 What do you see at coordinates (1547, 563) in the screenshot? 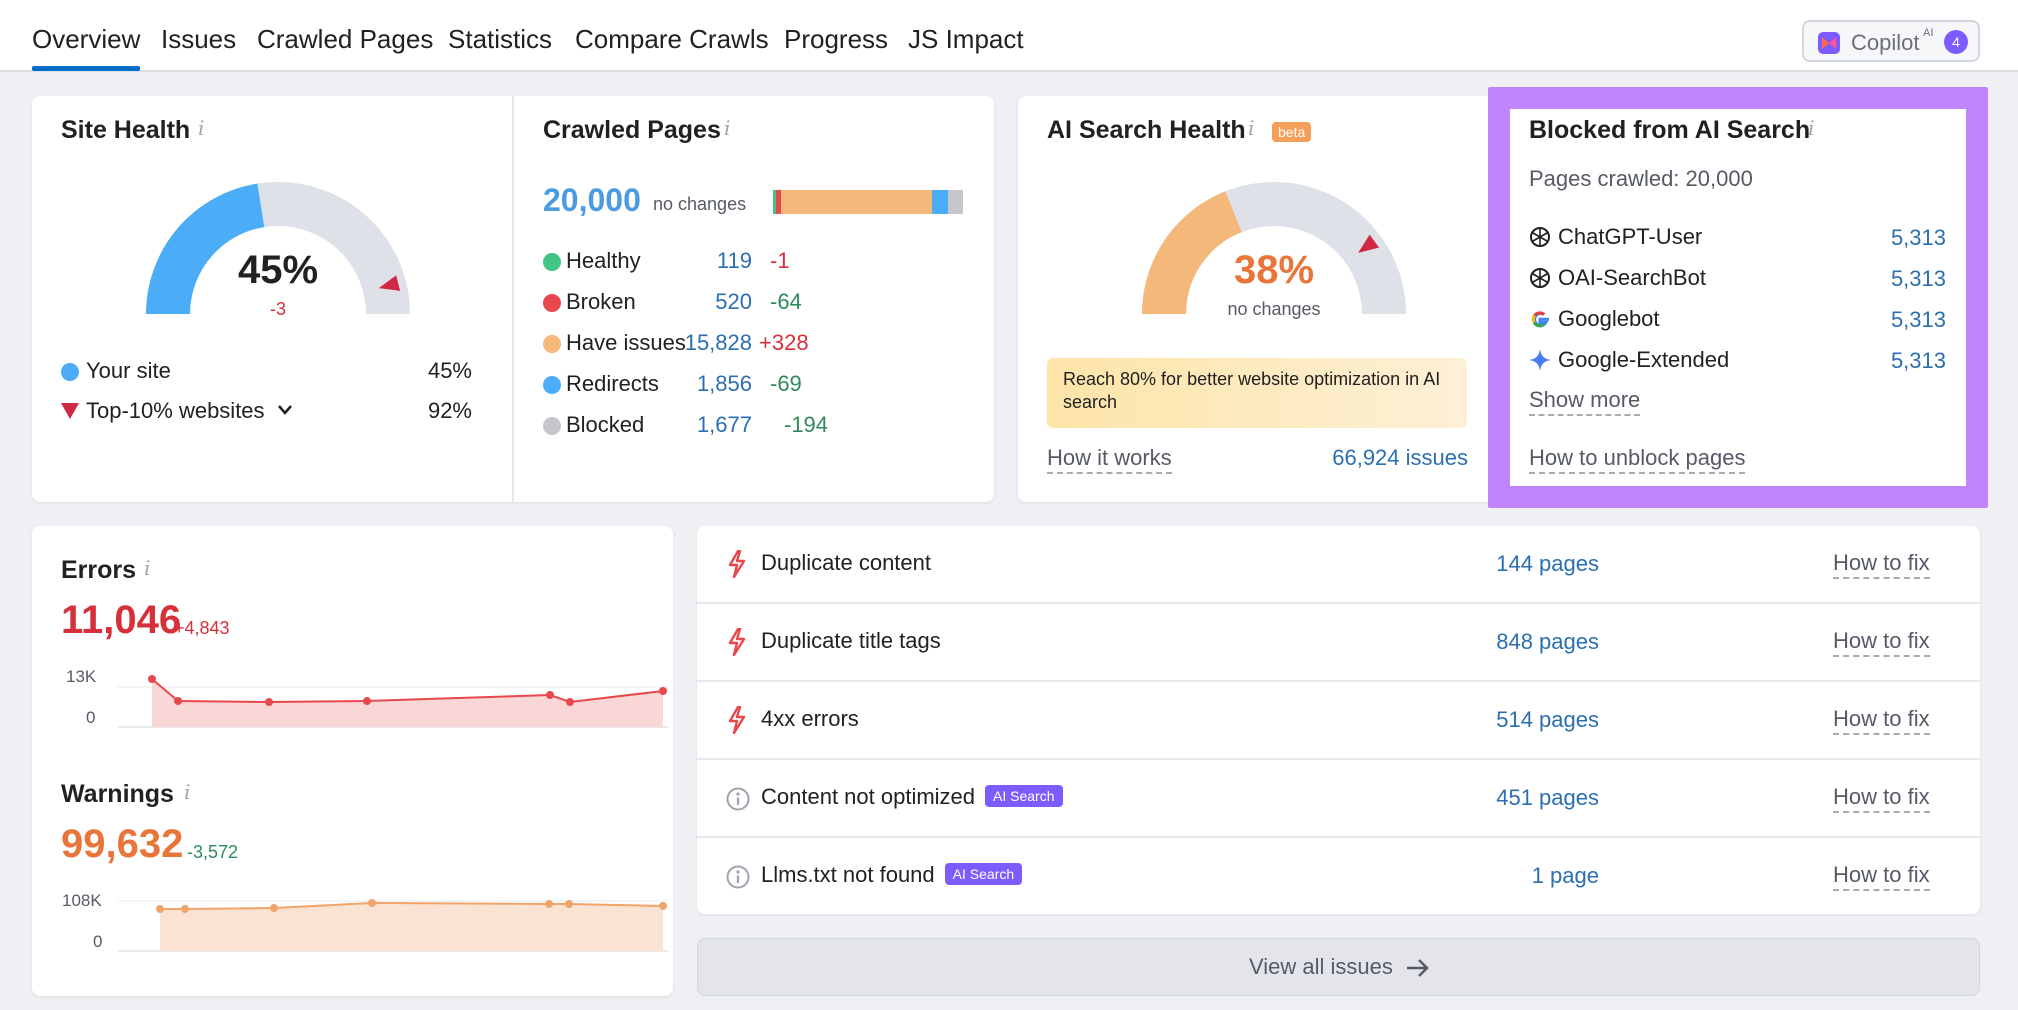
I see `issue-pages: 144 pages` at bounding box center [1547, 563].